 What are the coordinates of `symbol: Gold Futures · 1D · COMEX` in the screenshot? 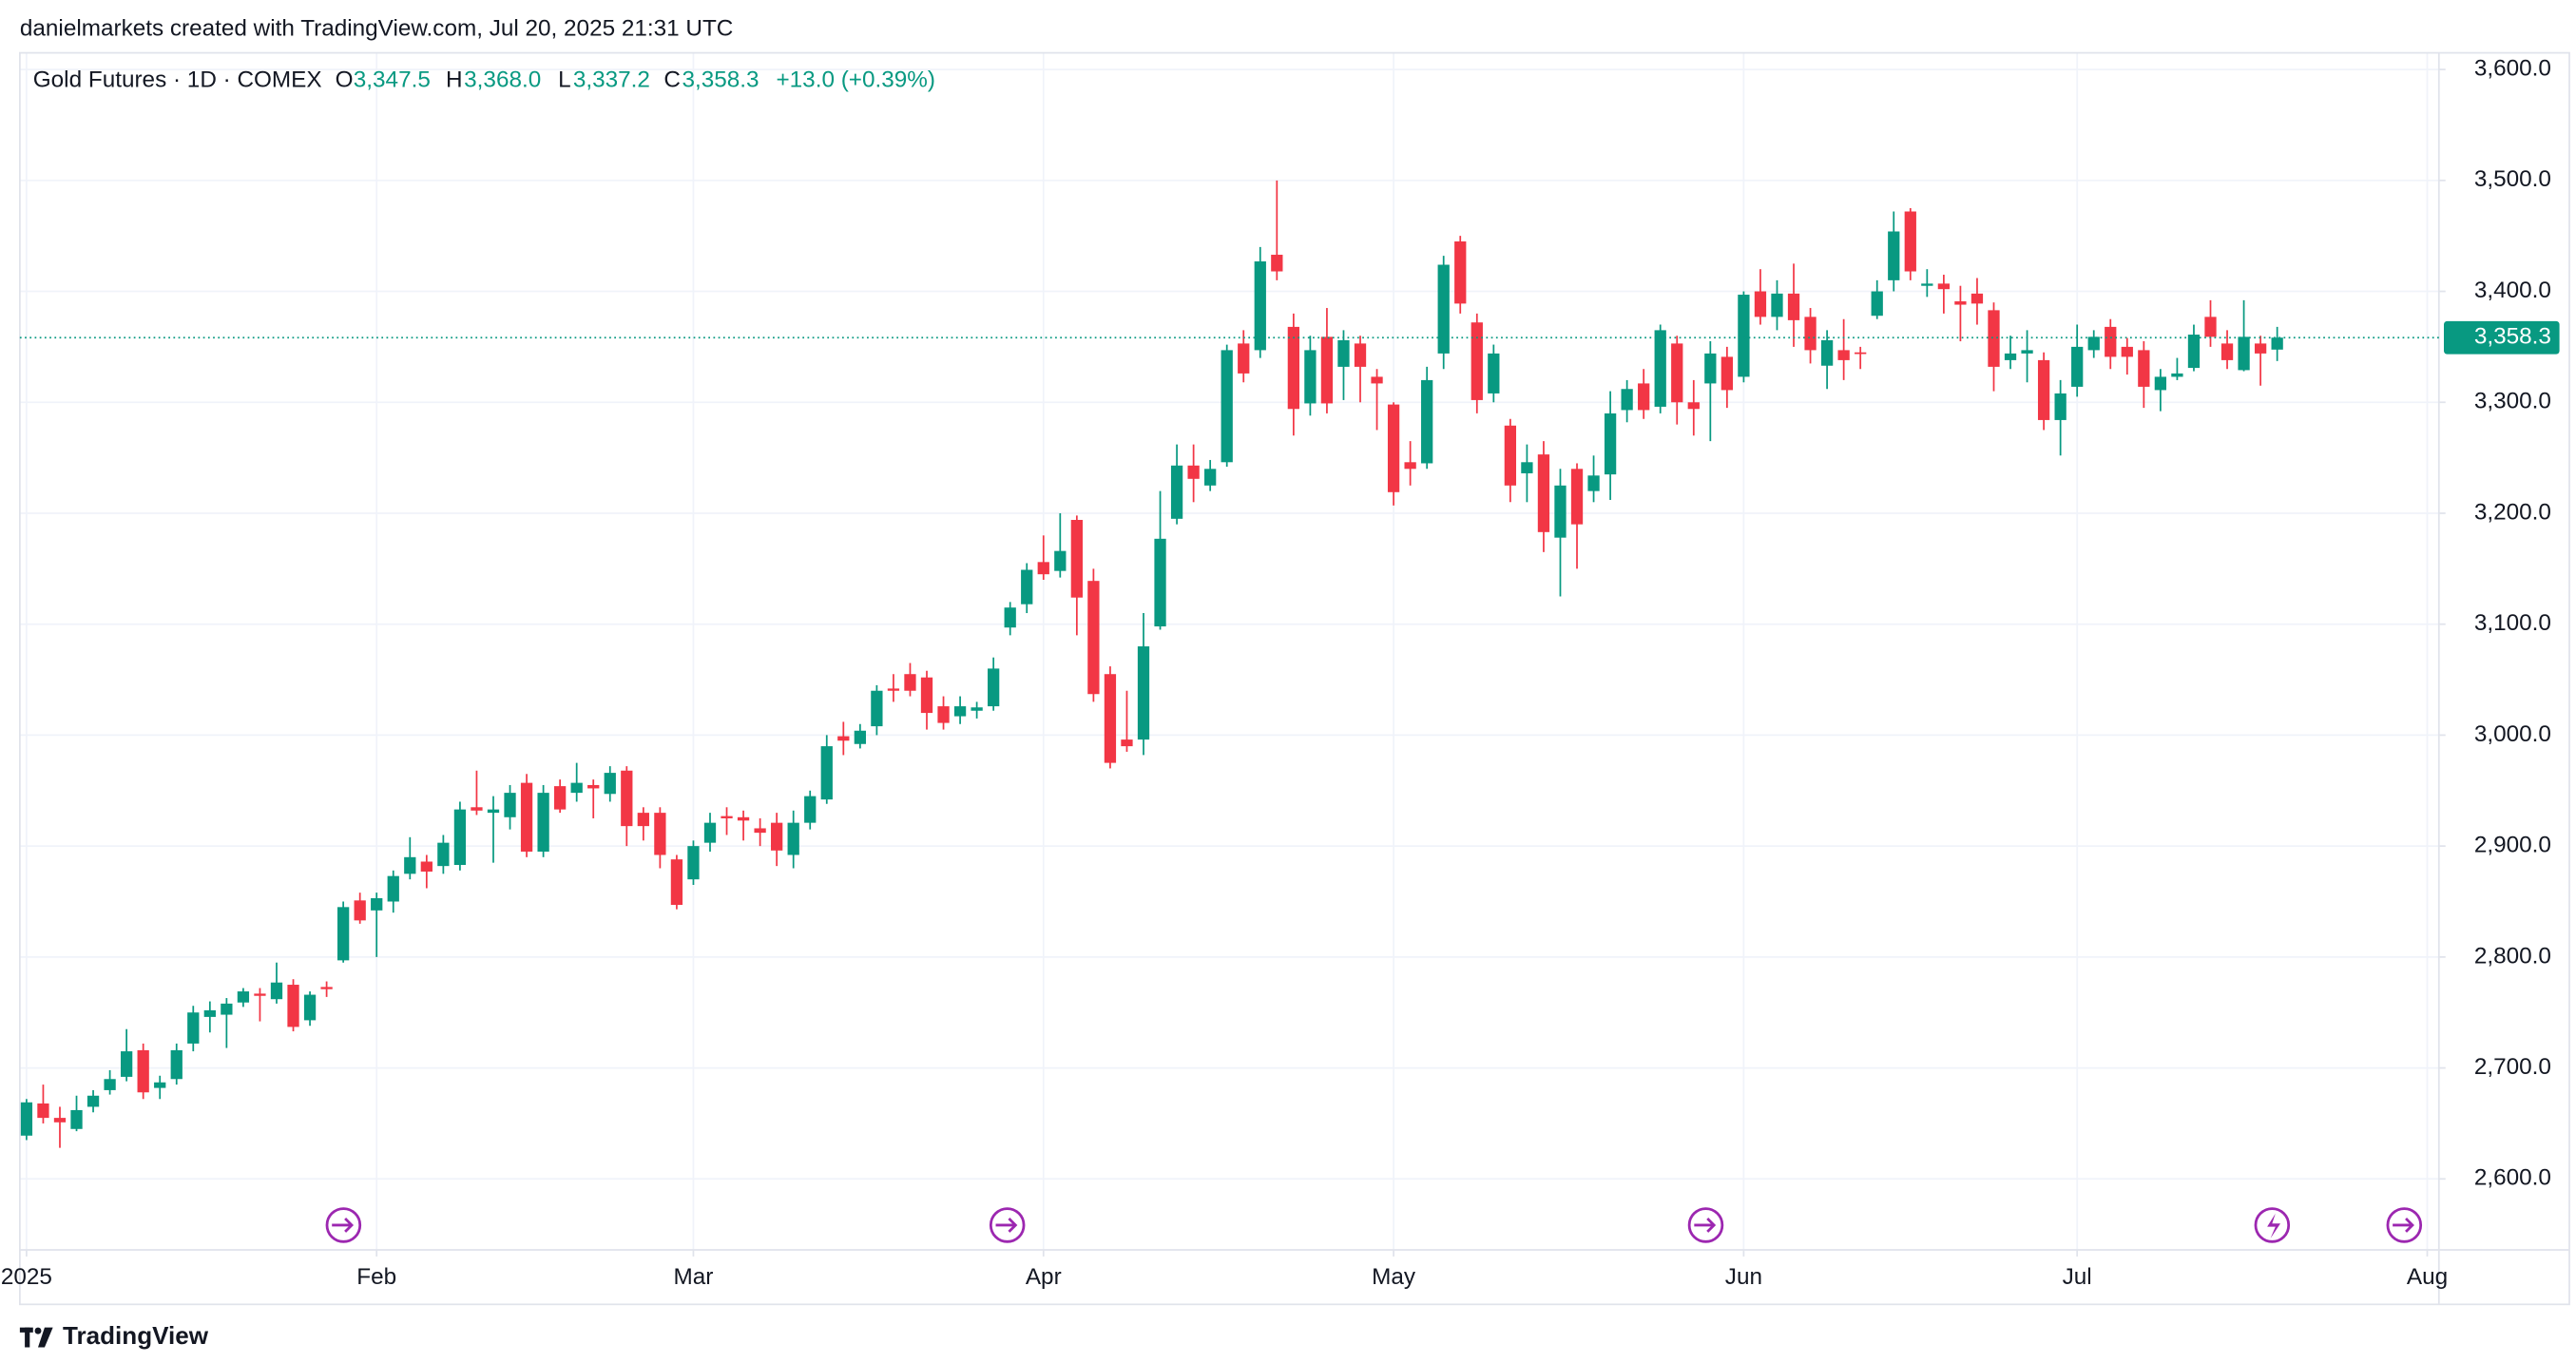 It's located at (177, 80).